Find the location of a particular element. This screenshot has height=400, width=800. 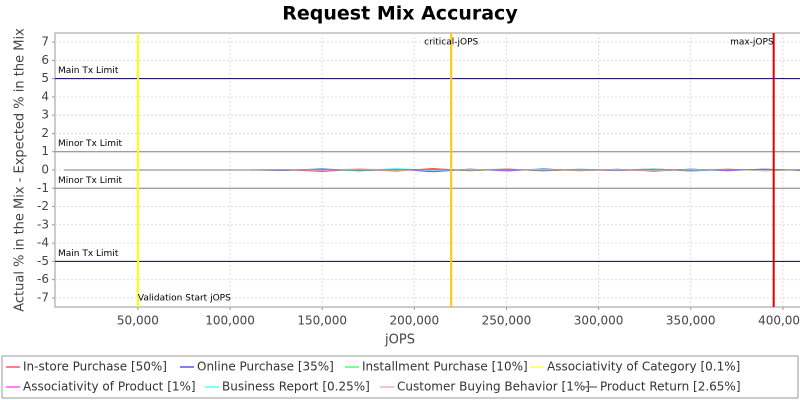

y-tick-label: 5 is located at coordinates (45, 78).